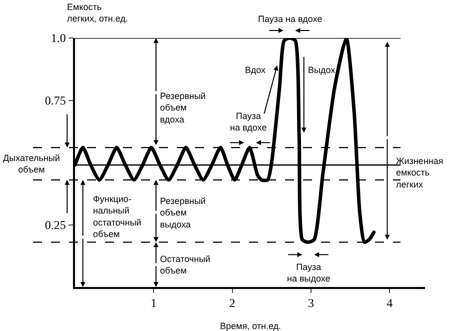  What do you see at coordinates (311, 303) in the screenshot?
I see `x-tick-label: 3` at bounding box center [311, 303].